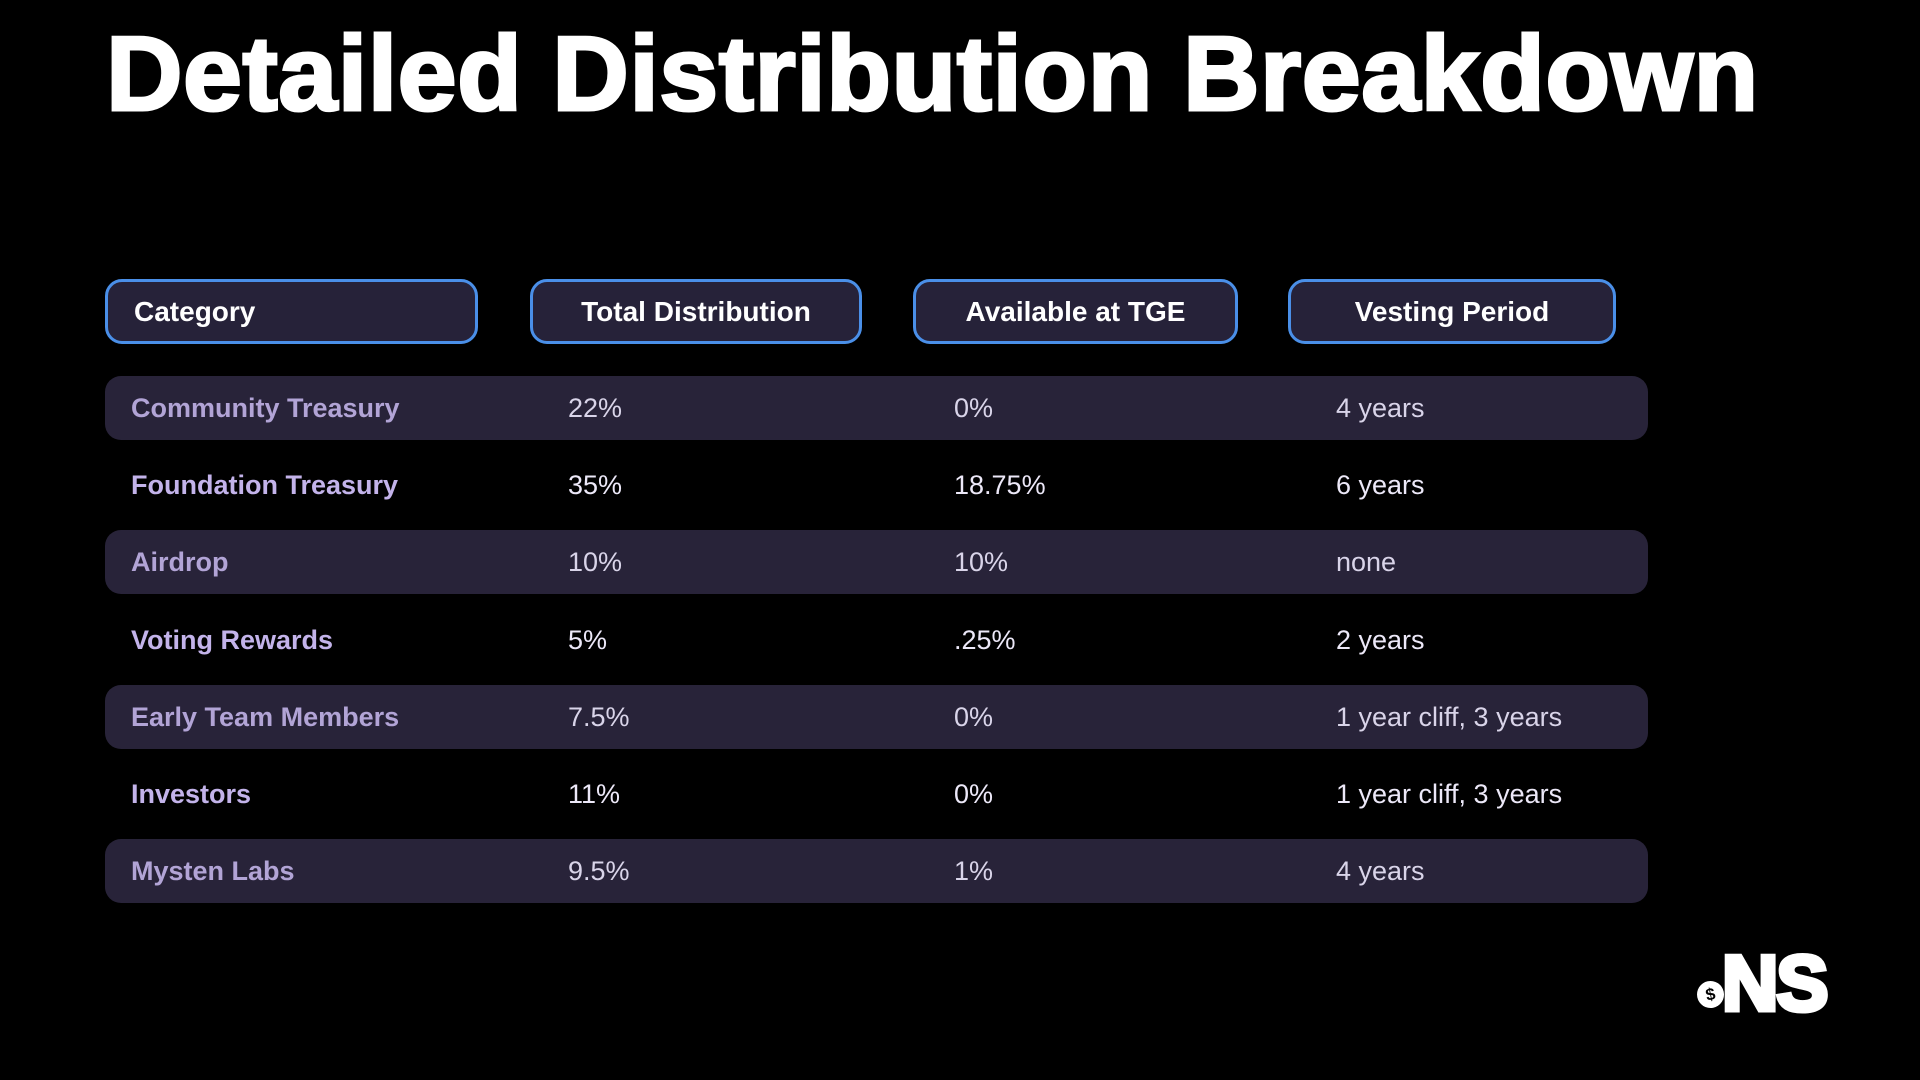  What do you see at coordinates (265, 485) in the screenshot?
I see `cell-category: Foundation Treasury` at bounding box center [265, 485].